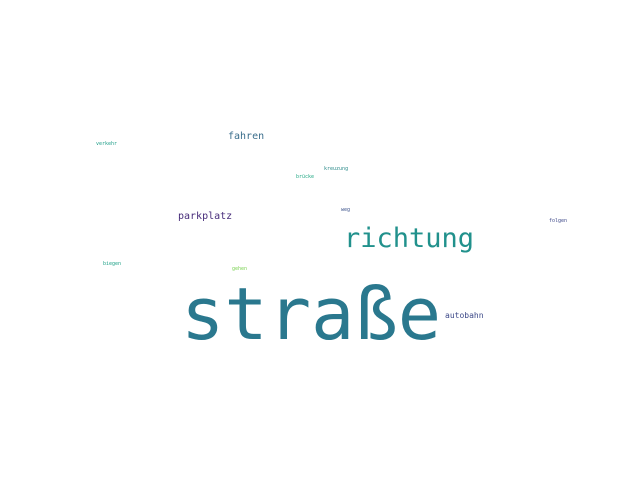  I want to click on word-verkehr: verkehr, so click(107, 144).